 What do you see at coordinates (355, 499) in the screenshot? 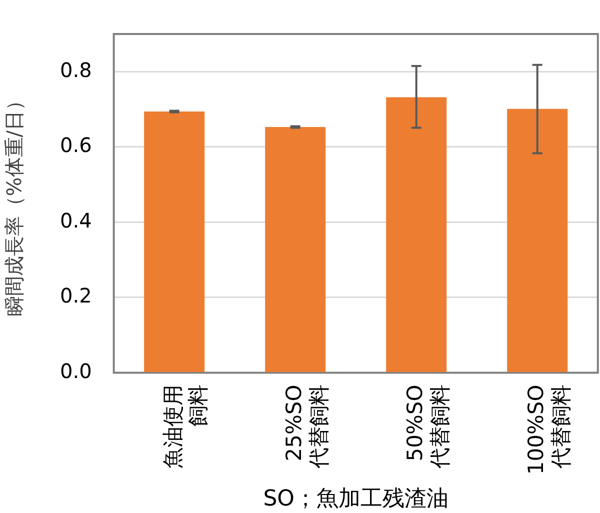
I see `x-axis-title: SO；魚加工残渣油` at bounding box center [355, 499].